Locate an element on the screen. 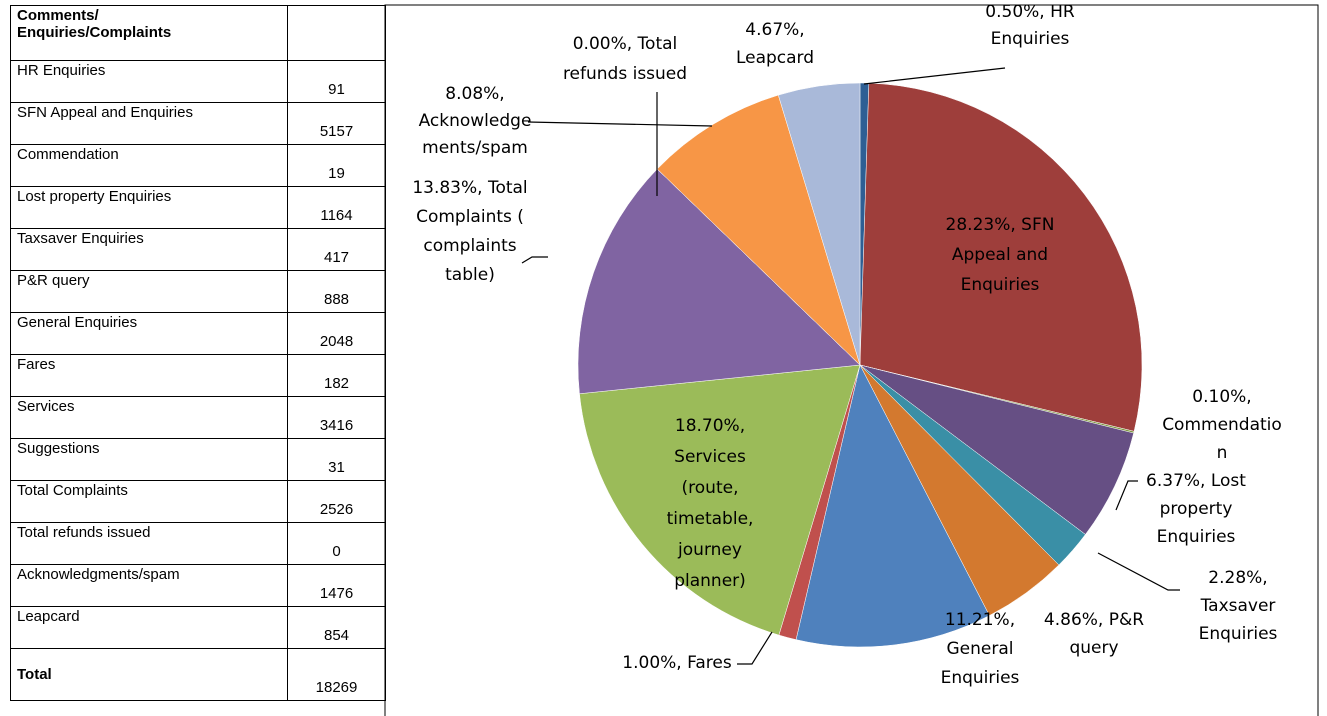 This screenshot has height=716, width=1327. data-label: property is located at coordinates (1196, 509).